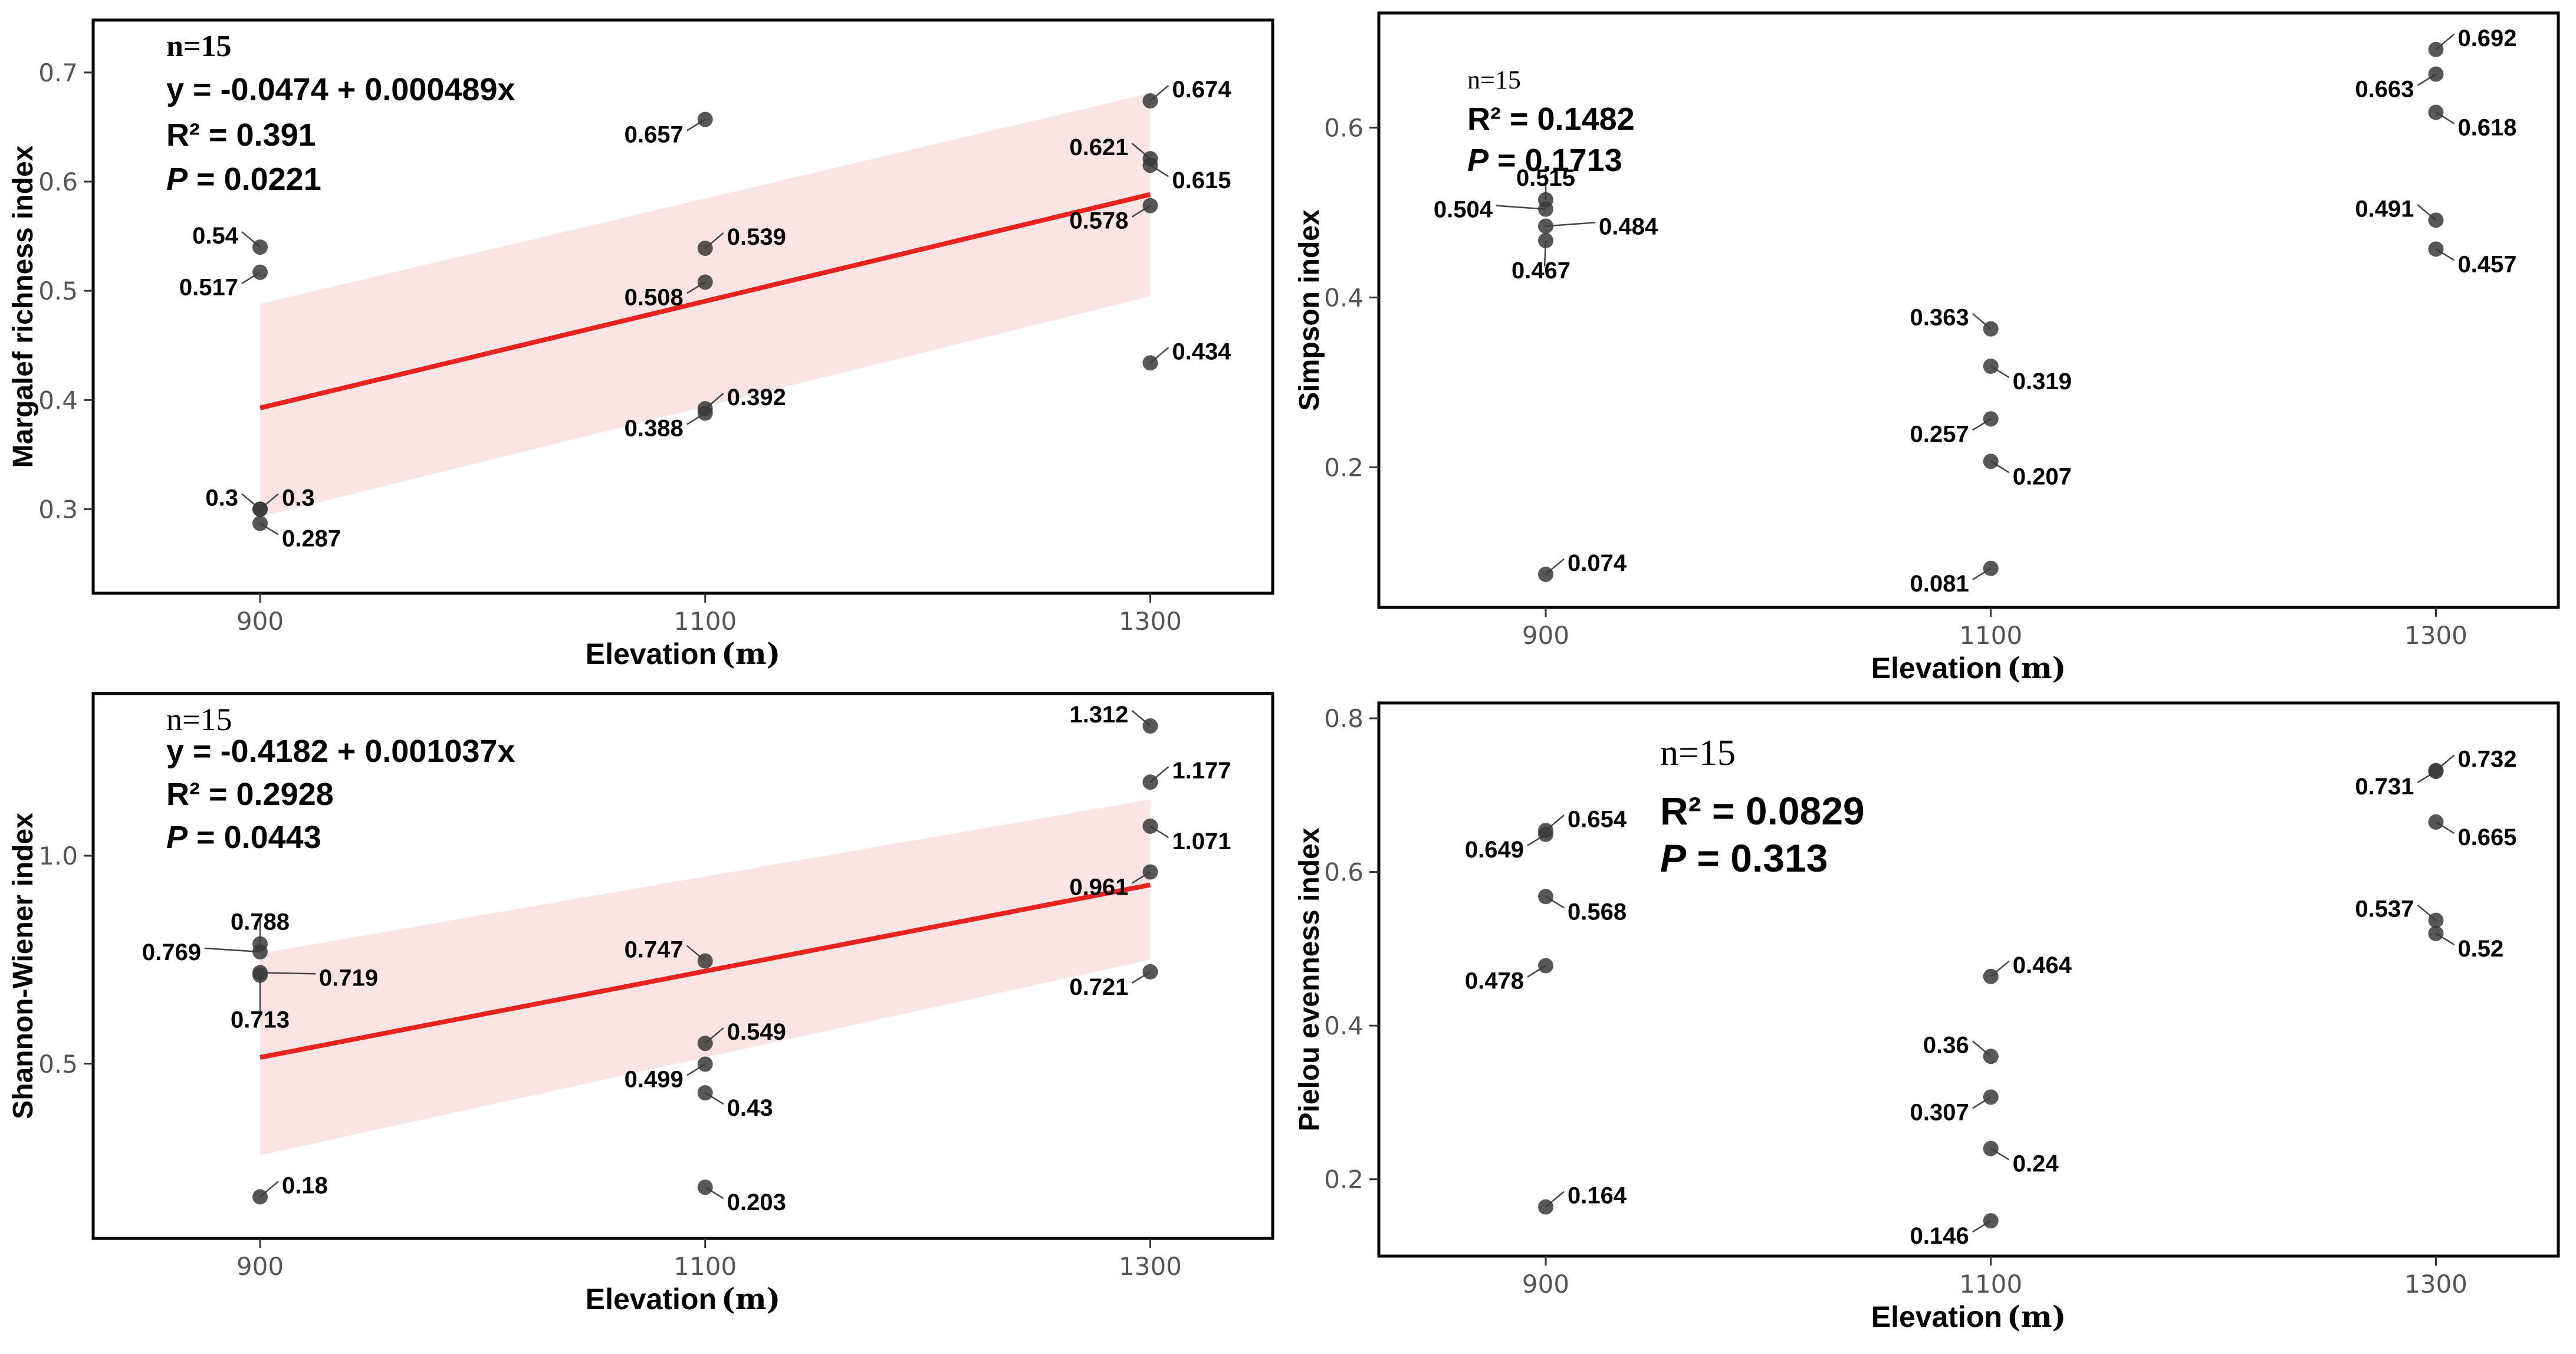 Image resolution: width=2576 pixels, height=1354 pixels. What do you see at coordinates (340, 89) in the screenshot?
I see `top-left-regression-equation: y = -0.0474 + 0.000489x` at bounding box center [340, 89].